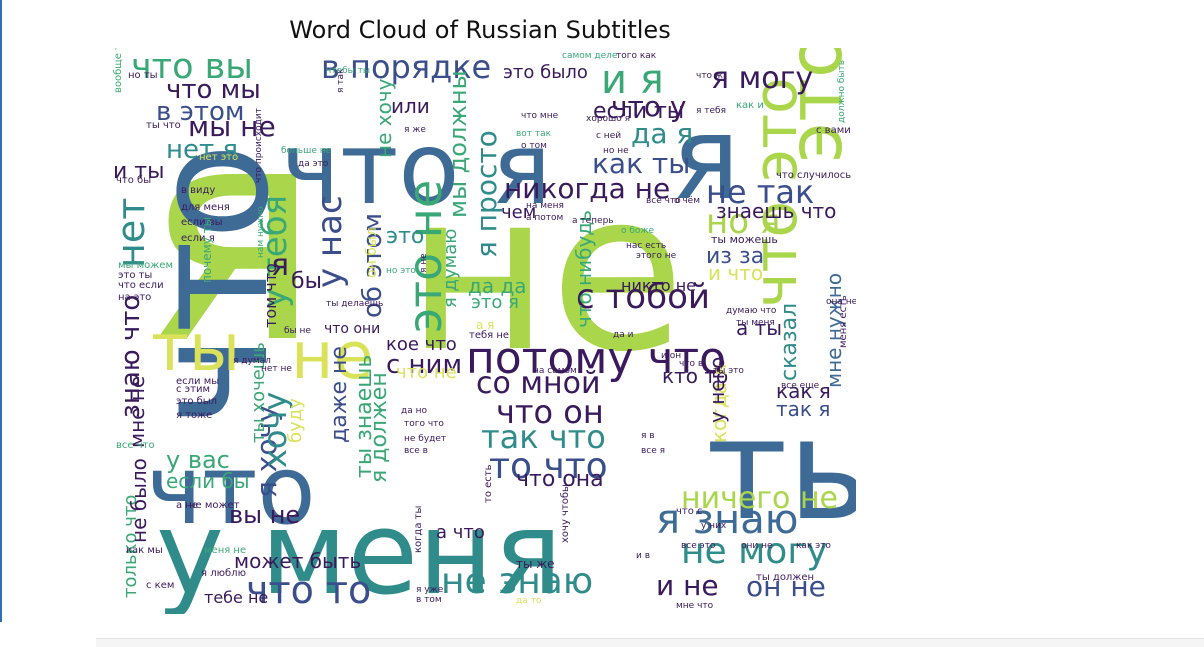 This screenshot has height=647, width=1204. Describe the element at coordinates (480, 30) in the screenshot. I see `chart-title: Word Cloud of Russian Subtitles` at that location.